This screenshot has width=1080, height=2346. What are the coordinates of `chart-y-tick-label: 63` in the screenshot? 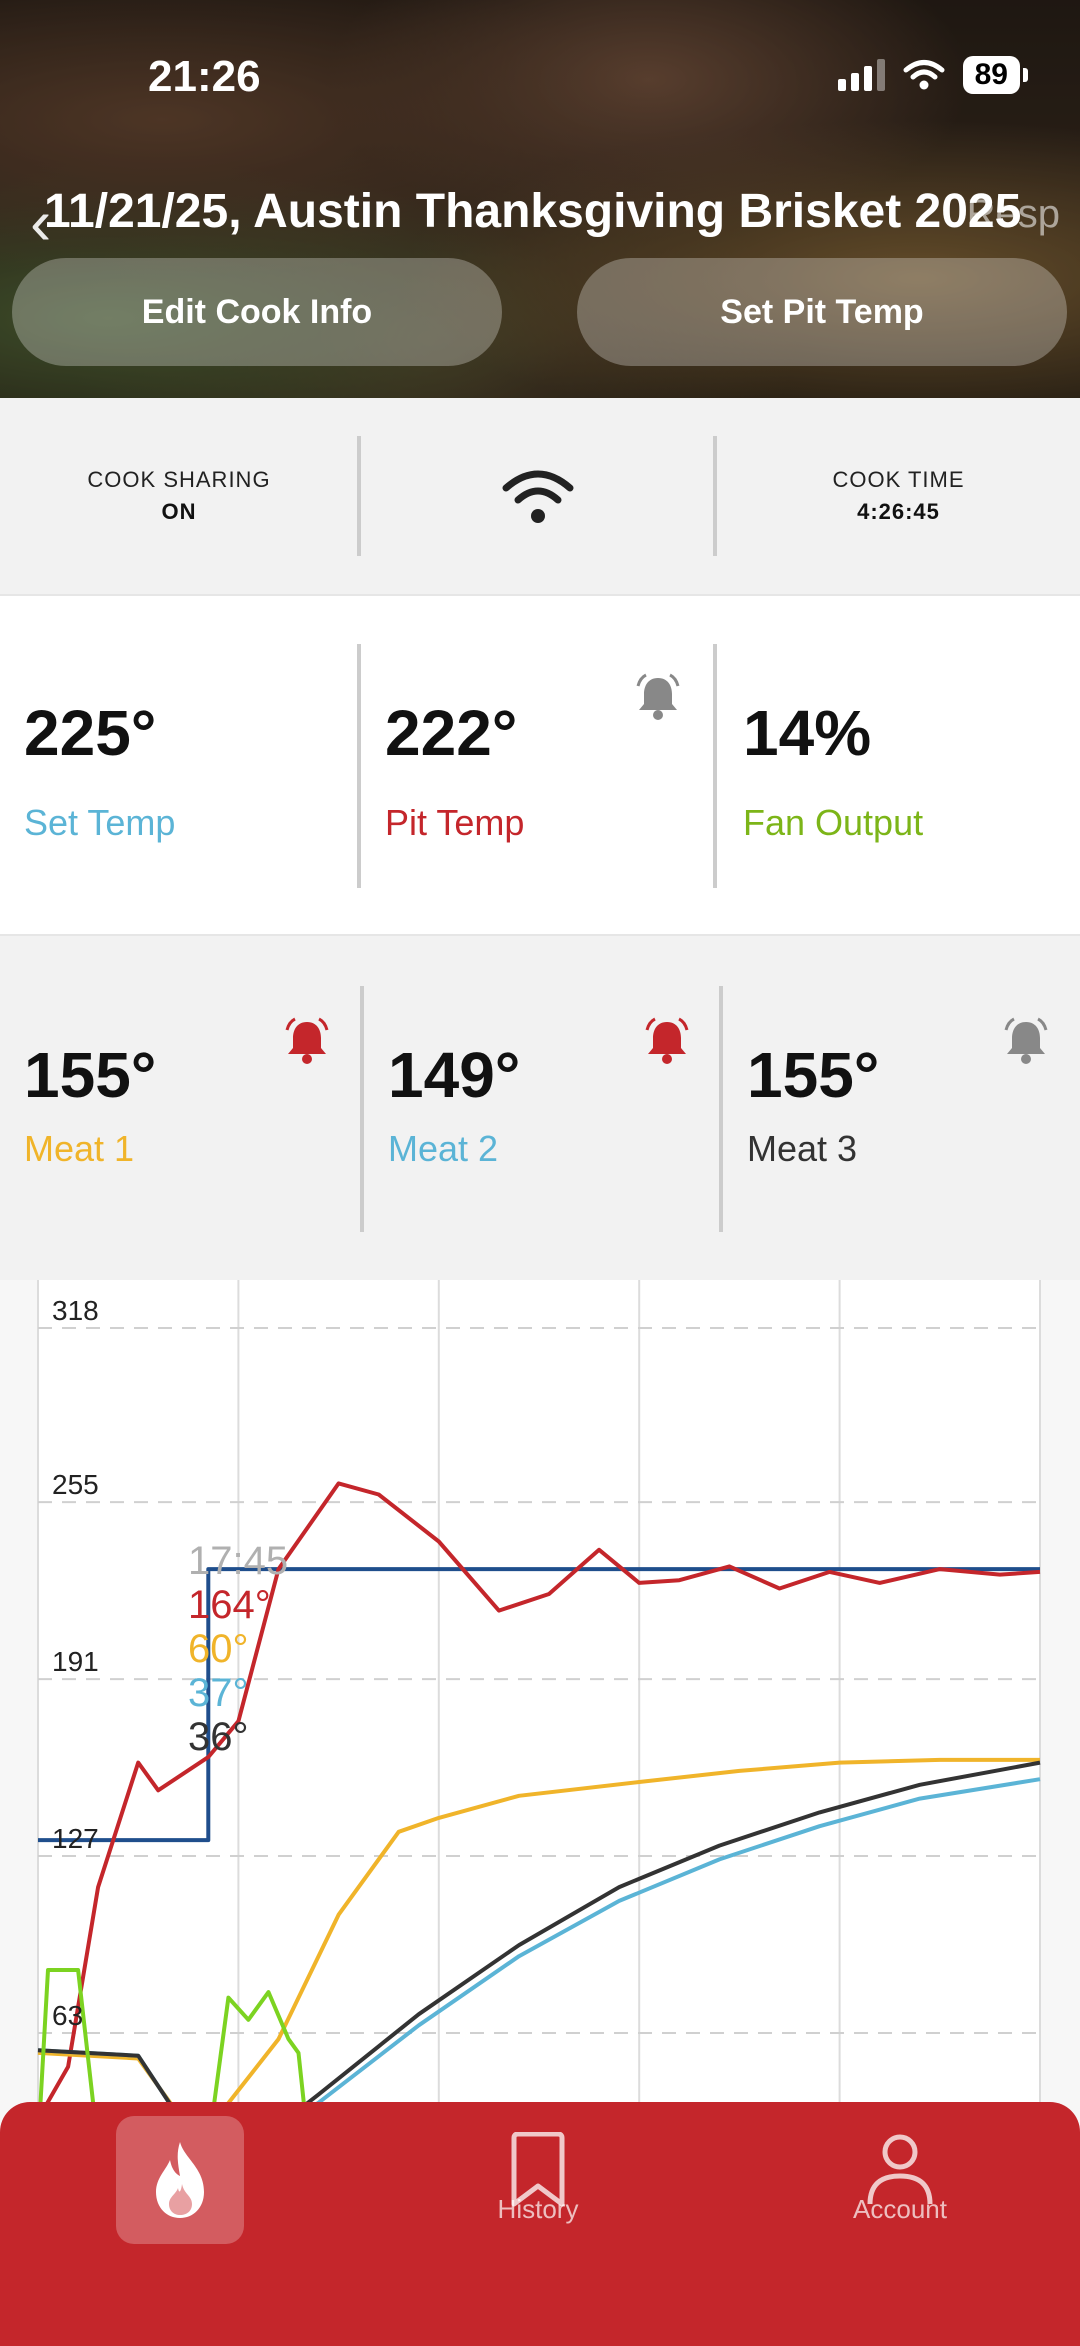 It's located at (67, 2015).